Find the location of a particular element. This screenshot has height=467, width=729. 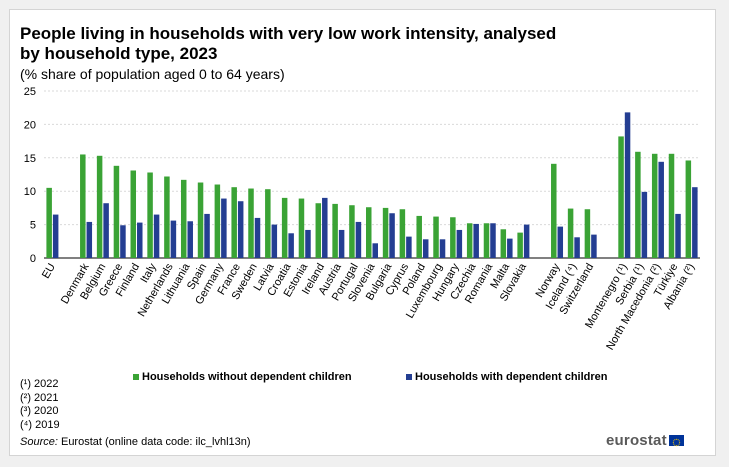

eu-flag-icon is located at coordinates (676, 441).